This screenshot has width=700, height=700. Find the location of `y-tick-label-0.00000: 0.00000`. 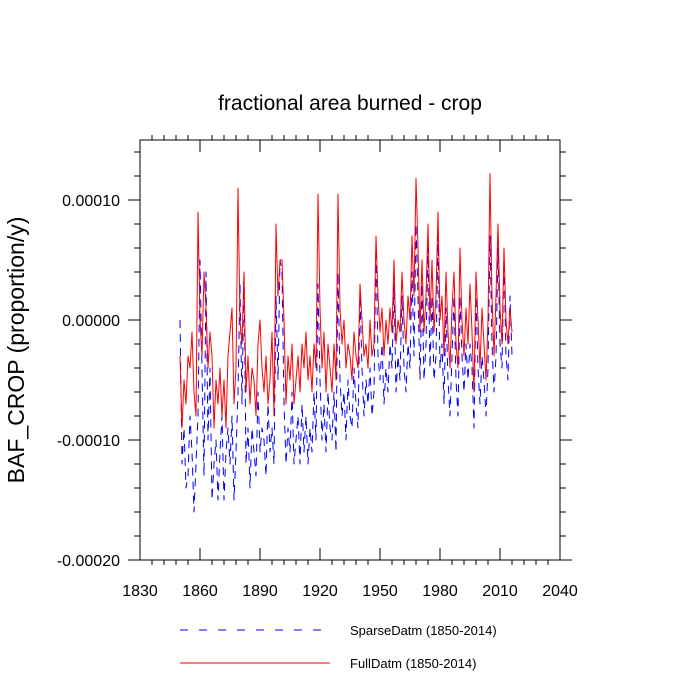

y-tick-label-0.00000: 0.00000 is located at coordinates (91, 321).